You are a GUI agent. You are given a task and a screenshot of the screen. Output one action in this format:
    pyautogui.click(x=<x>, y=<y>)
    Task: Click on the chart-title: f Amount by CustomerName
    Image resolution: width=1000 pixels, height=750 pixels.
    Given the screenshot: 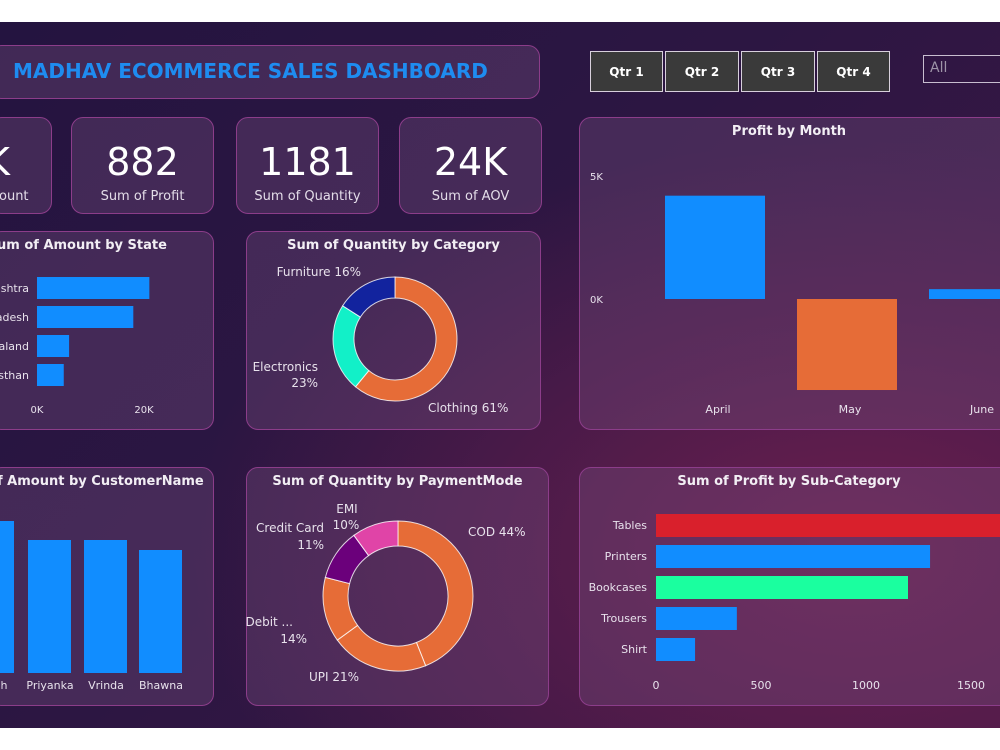 What is the action you would take?
    pyautogui.click(x=102, y=481)
    